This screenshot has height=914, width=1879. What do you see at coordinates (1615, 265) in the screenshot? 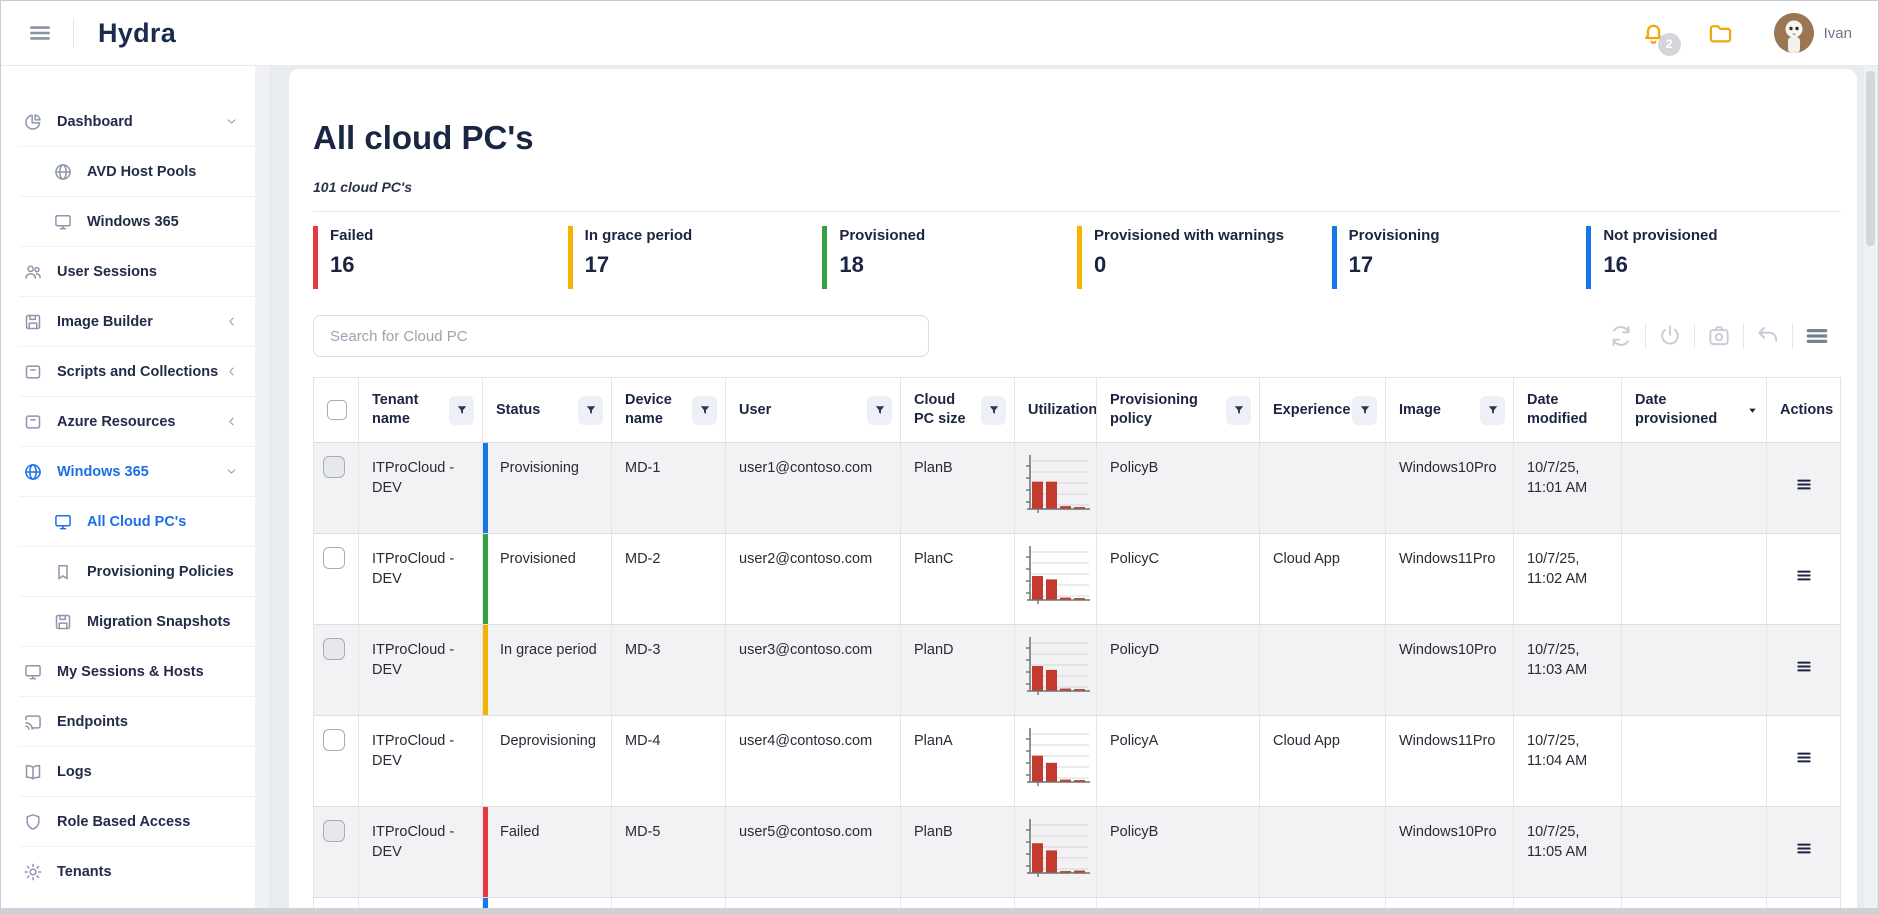
I see `status-card-value: 16` at bounding box center [1615, 265].